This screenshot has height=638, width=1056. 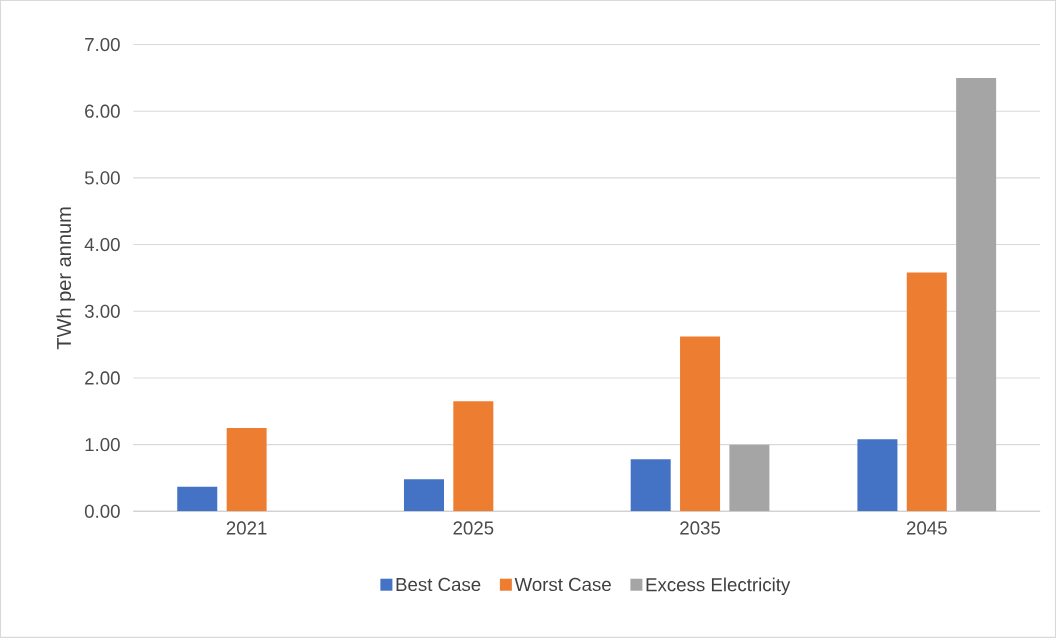 I want to click on y-tick-label: 5.00, so click(x=102, y=178).